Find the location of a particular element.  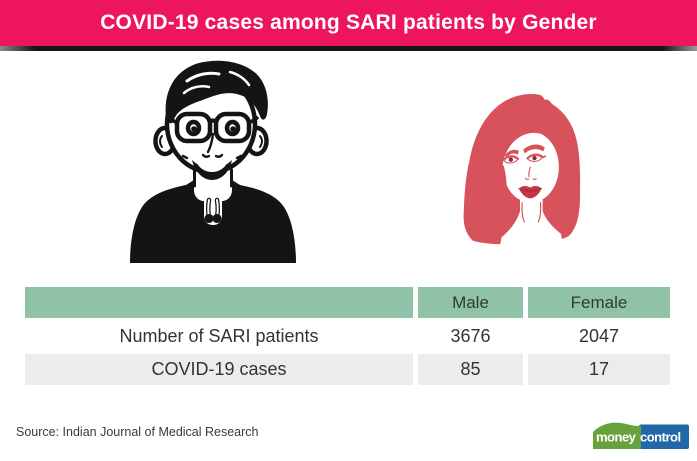

male-hoodie is located at coordinates (213, 221).